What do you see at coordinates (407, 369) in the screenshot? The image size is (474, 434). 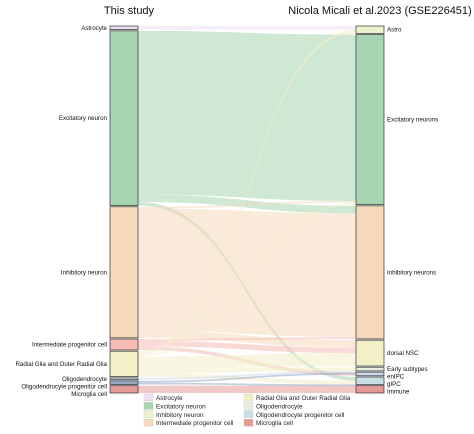 I see `right-label-early-subtypes: Early subtypes` at bounding box center [407, 369].